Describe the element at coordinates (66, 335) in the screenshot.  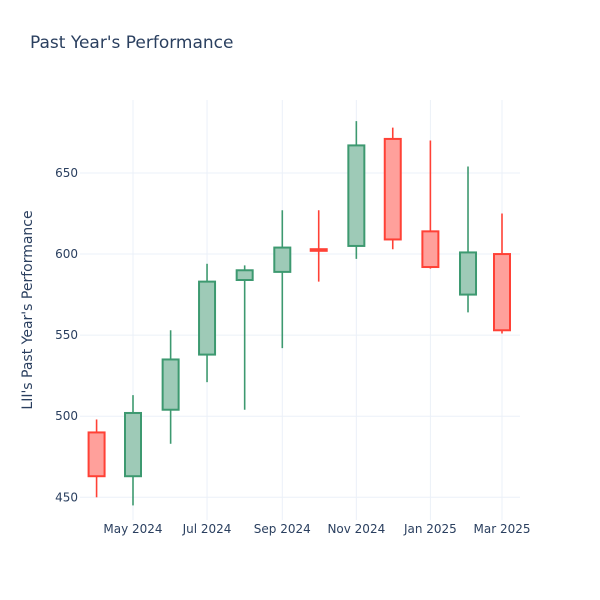
I see `y-tick-label: 550` at that location.